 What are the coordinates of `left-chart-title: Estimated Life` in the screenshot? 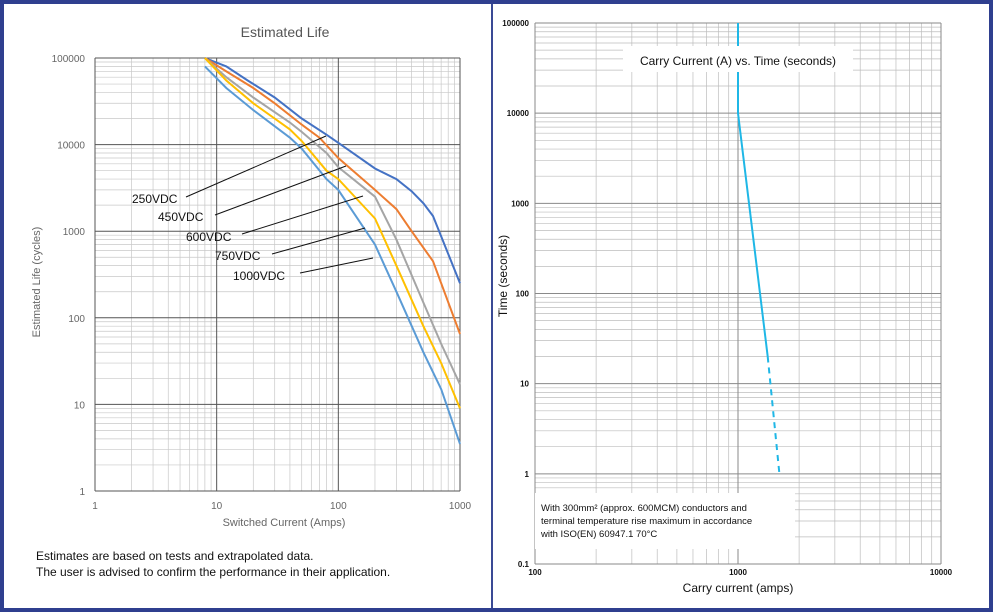 It's located at (285, 32).